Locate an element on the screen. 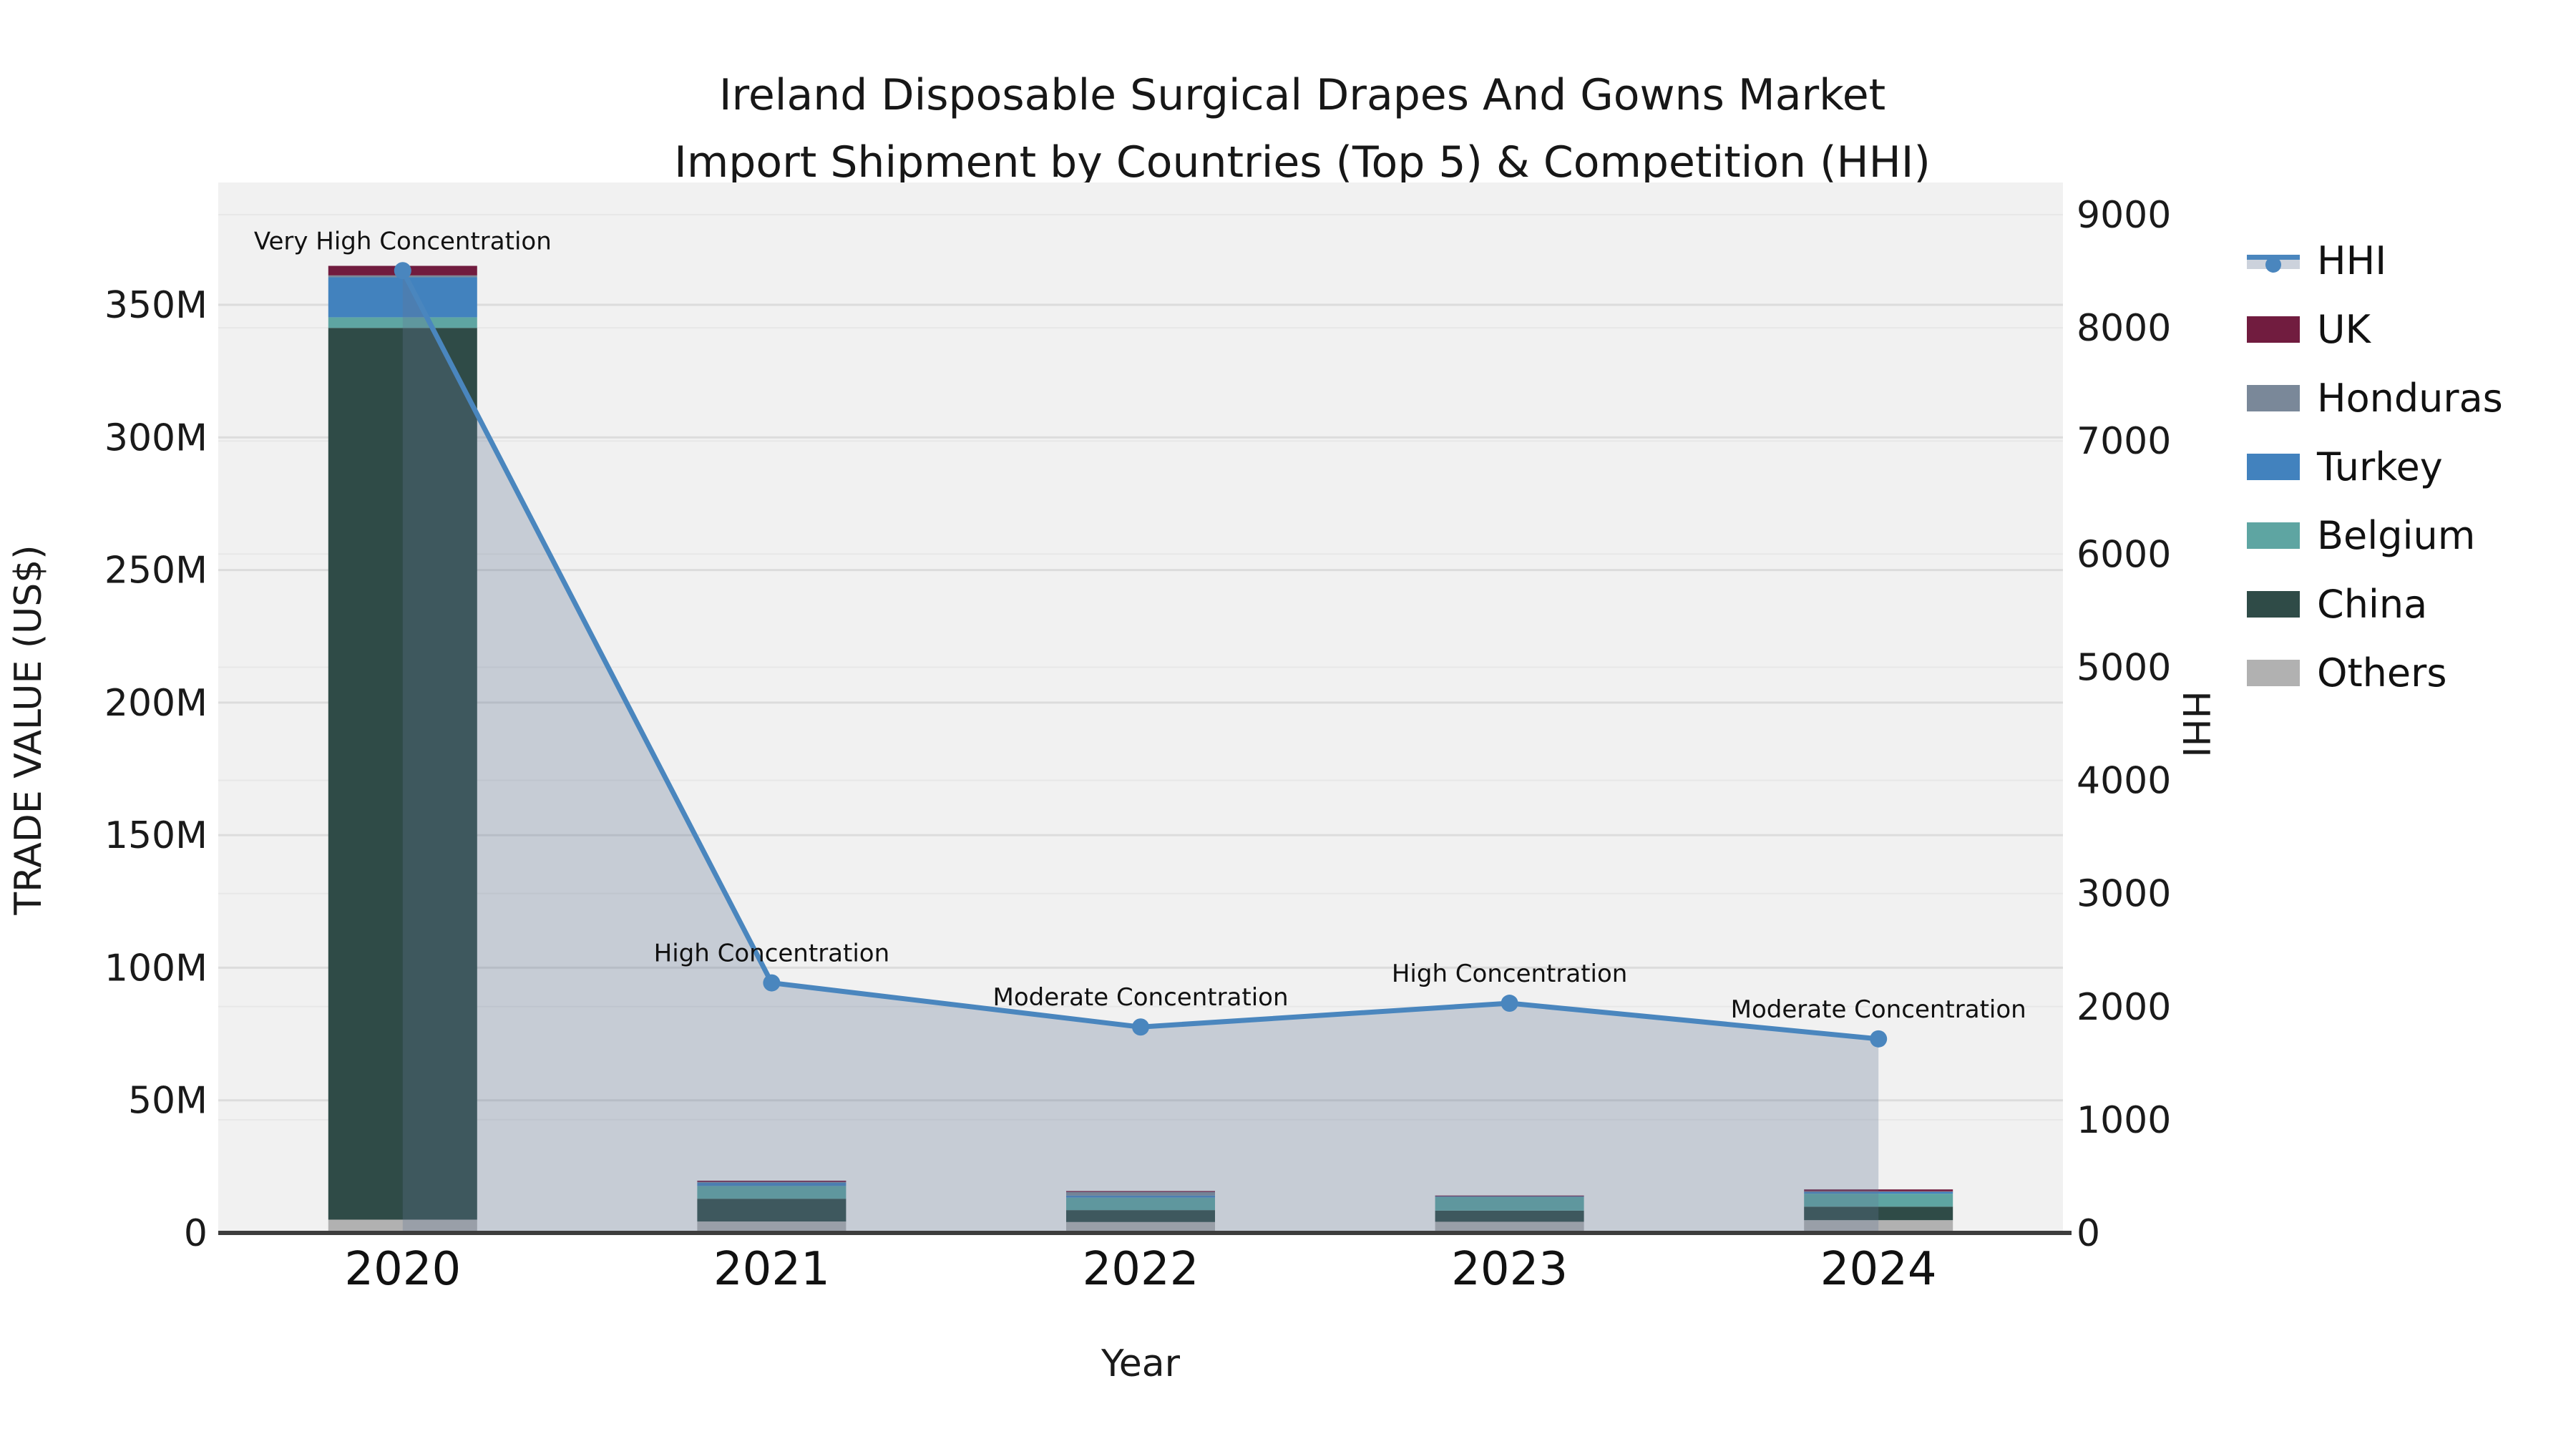 The image size is (2576, 1449). bar-segment-turkey-2022 is located at coordinates (1140, 1196).